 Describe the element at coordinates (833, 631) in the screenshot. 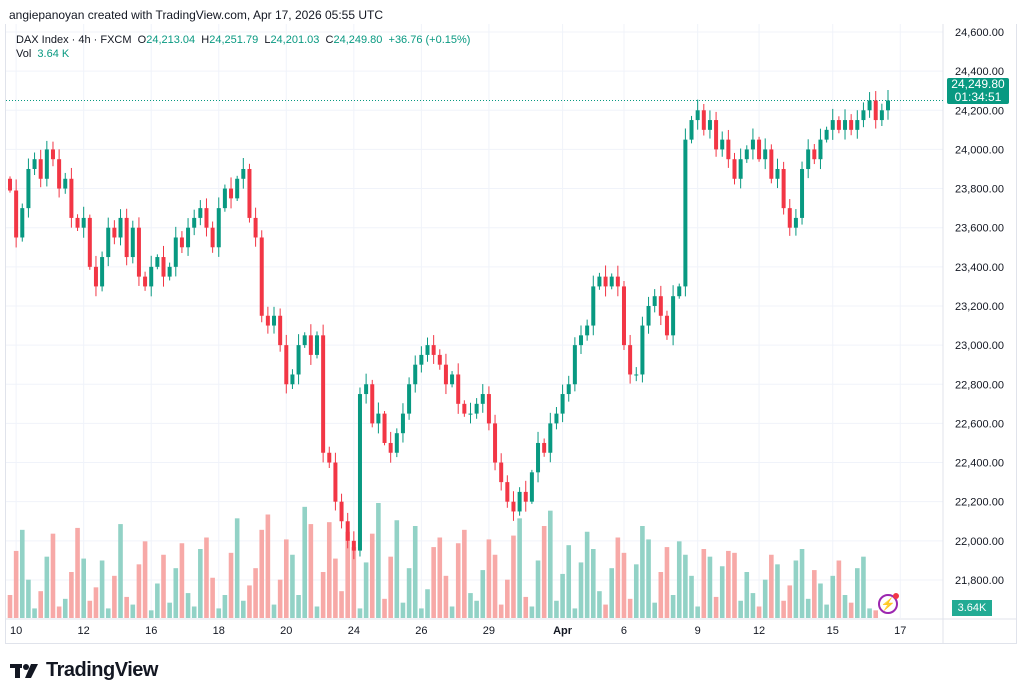

I see `x-tick-label: 15` at that location.